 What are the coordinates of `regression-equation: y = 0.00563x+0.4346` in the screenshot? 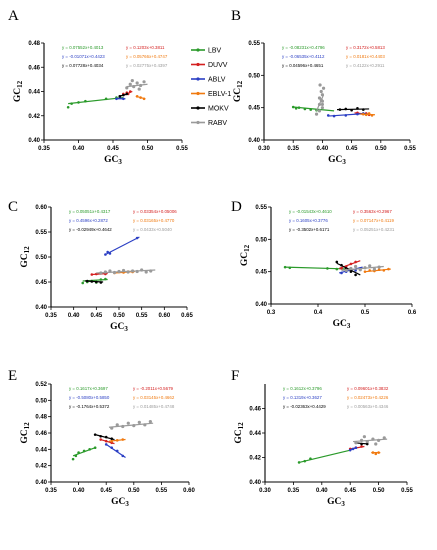 It's located at (368, 406).